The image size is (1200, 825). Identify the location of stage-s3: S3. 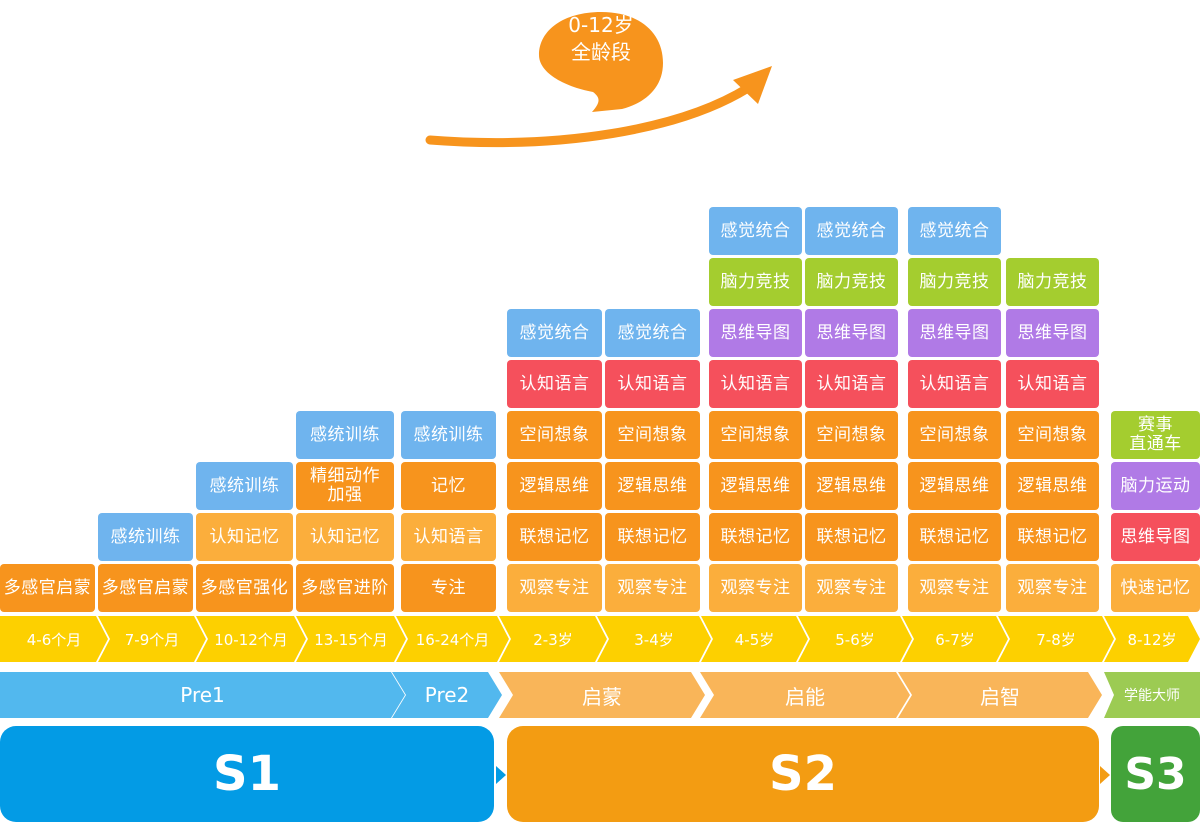
(1155, 774).